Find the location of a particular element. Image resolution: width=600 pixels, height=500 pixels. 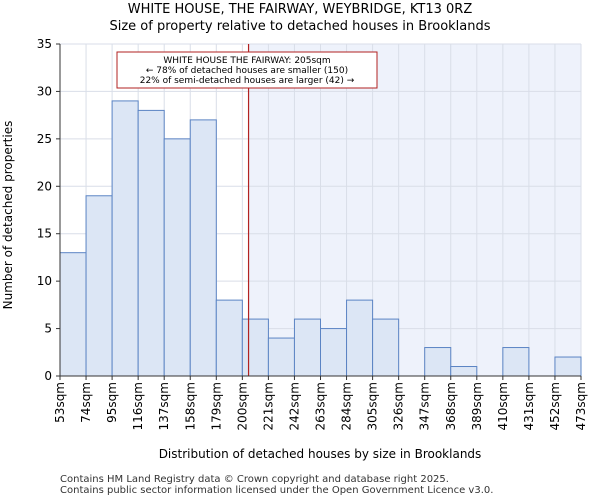

bar-200sqm is located at coordinates (255, 347).